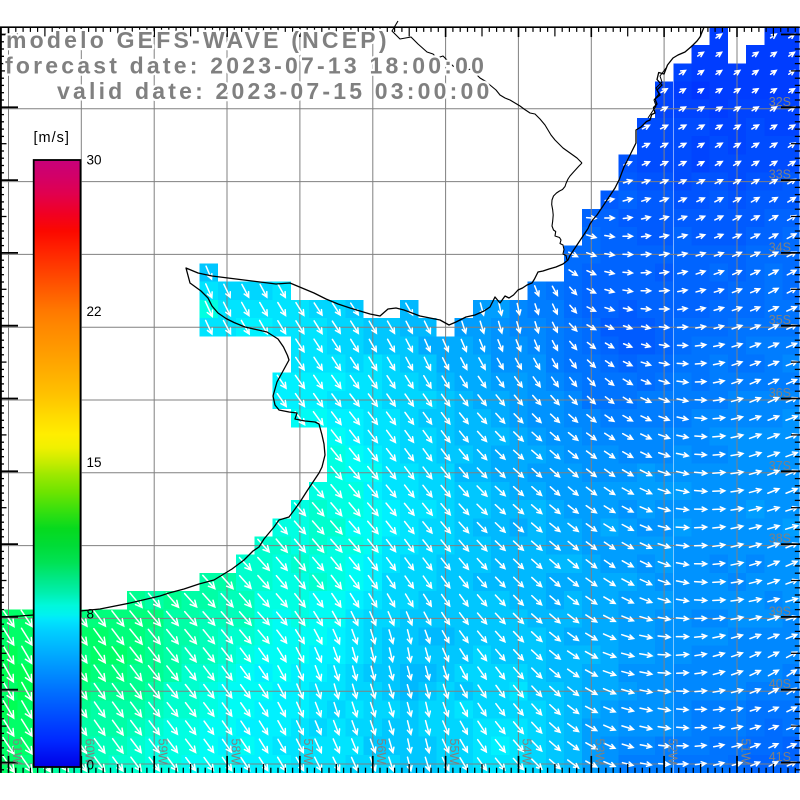 The image size is (800, 800). What do you see at coordinates (780, 757) in the screenshot?
I see `svg-text: 41S` at bounding box center [780, 757].